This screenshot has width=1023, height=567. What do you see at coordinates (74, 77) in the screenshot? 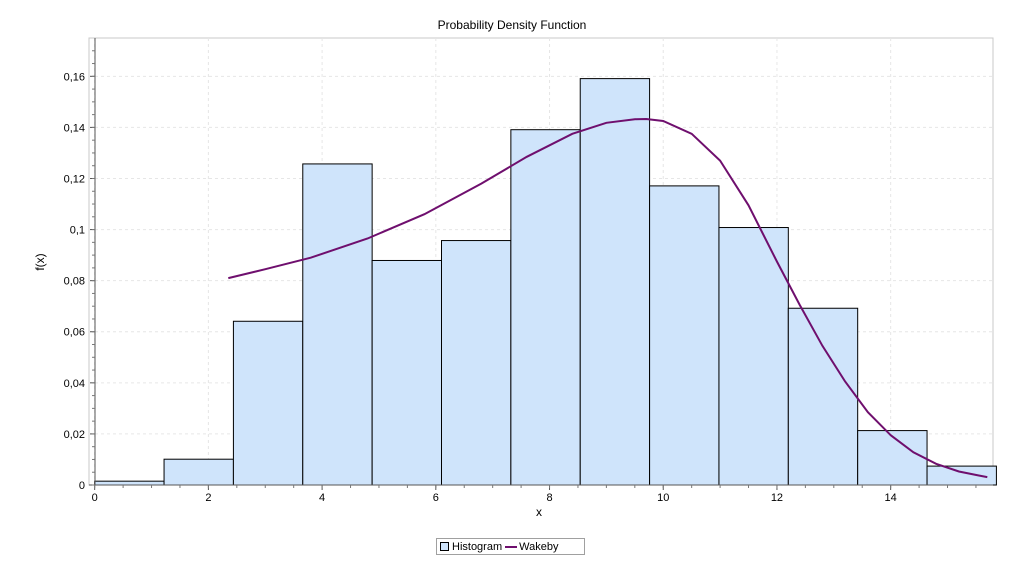
I see `y-tick-label: 0,16` at bounding box center [74, 77].